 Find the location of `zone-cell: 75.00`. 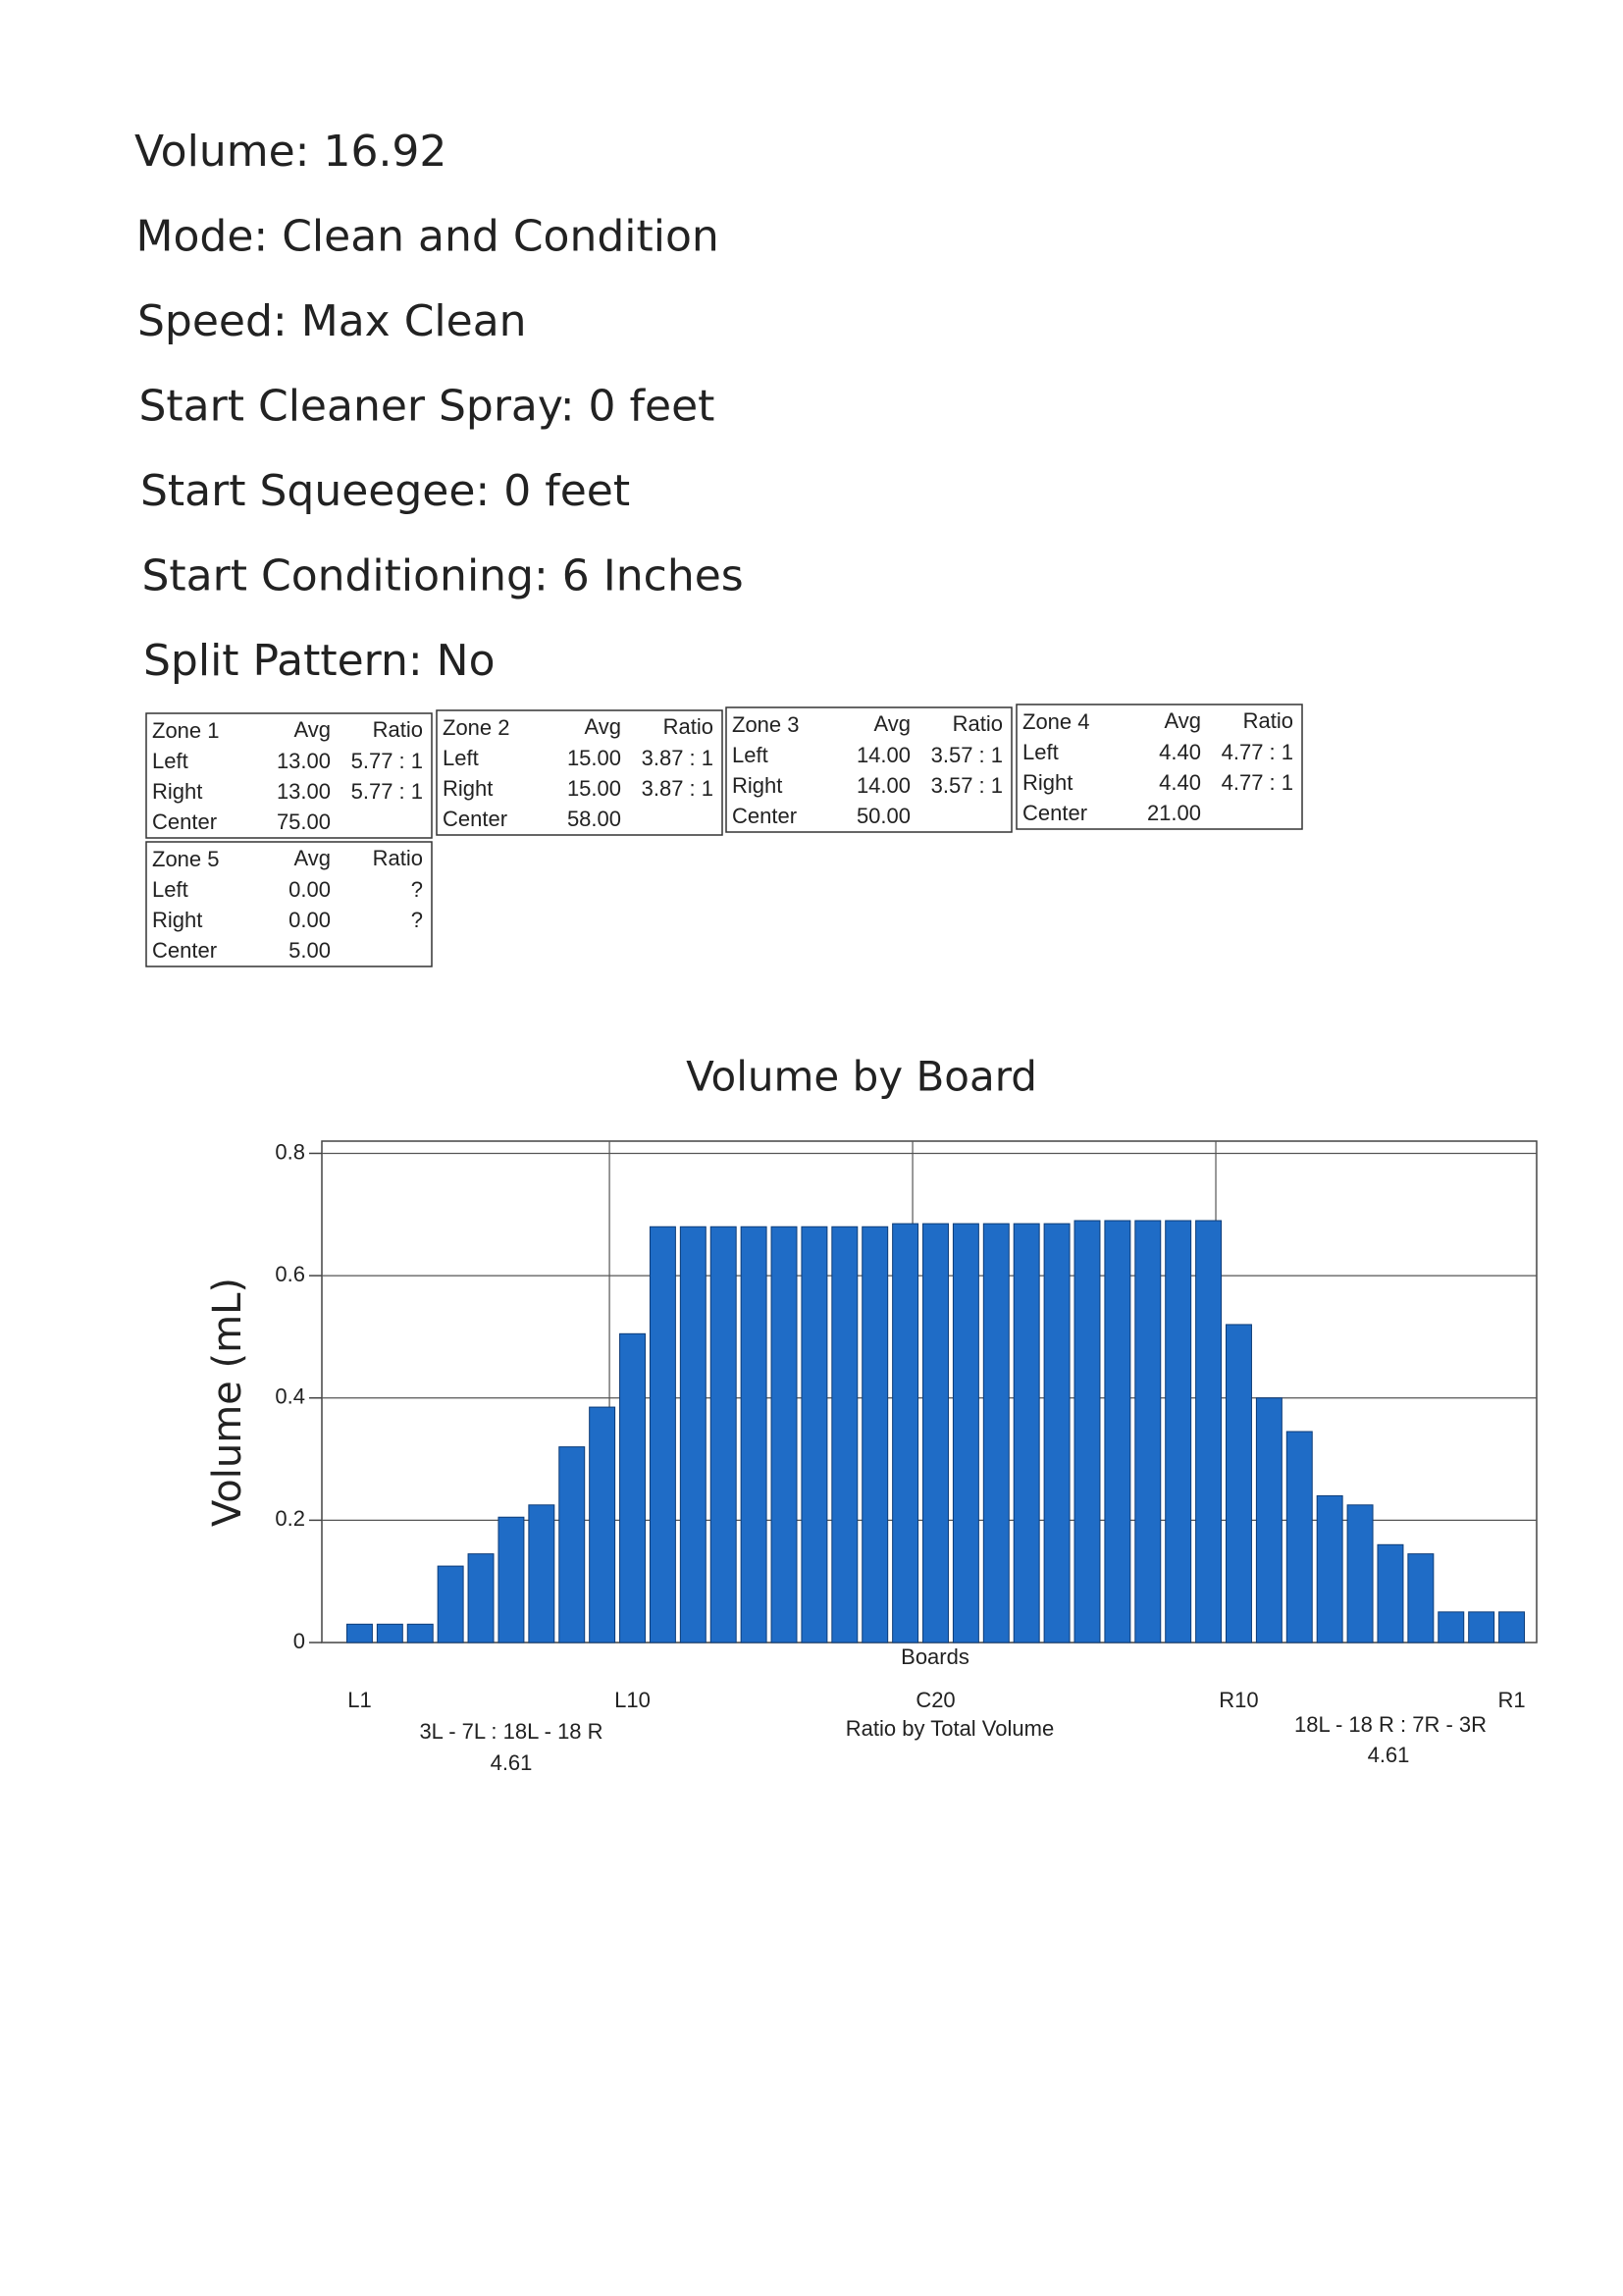

zone-cell: 75.00 is located at coordinates (304, 821).